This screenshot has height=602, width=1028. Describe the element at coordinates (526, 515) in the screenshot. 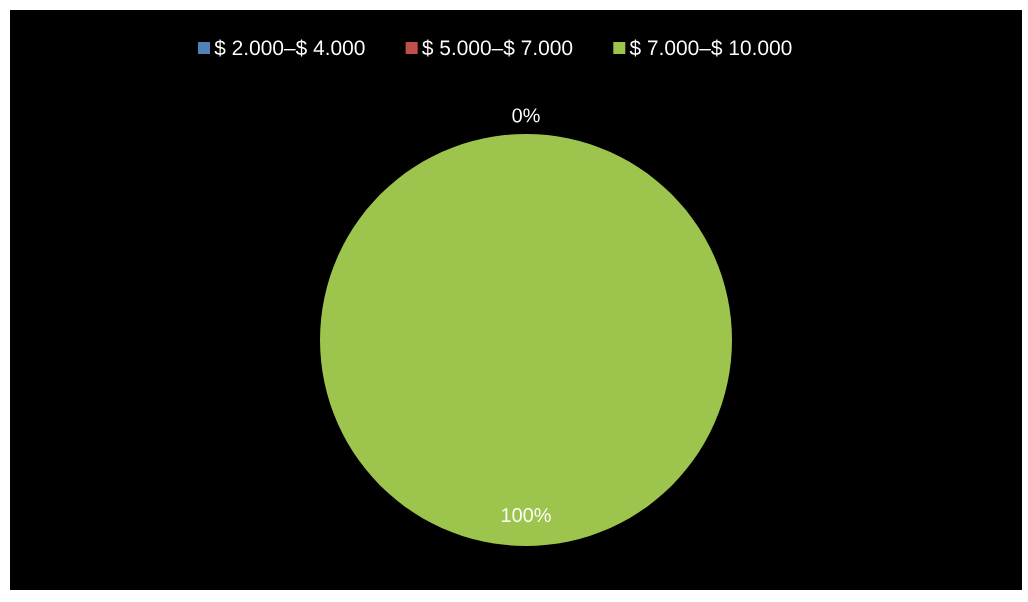

I see `data-label: 100%` at that location.